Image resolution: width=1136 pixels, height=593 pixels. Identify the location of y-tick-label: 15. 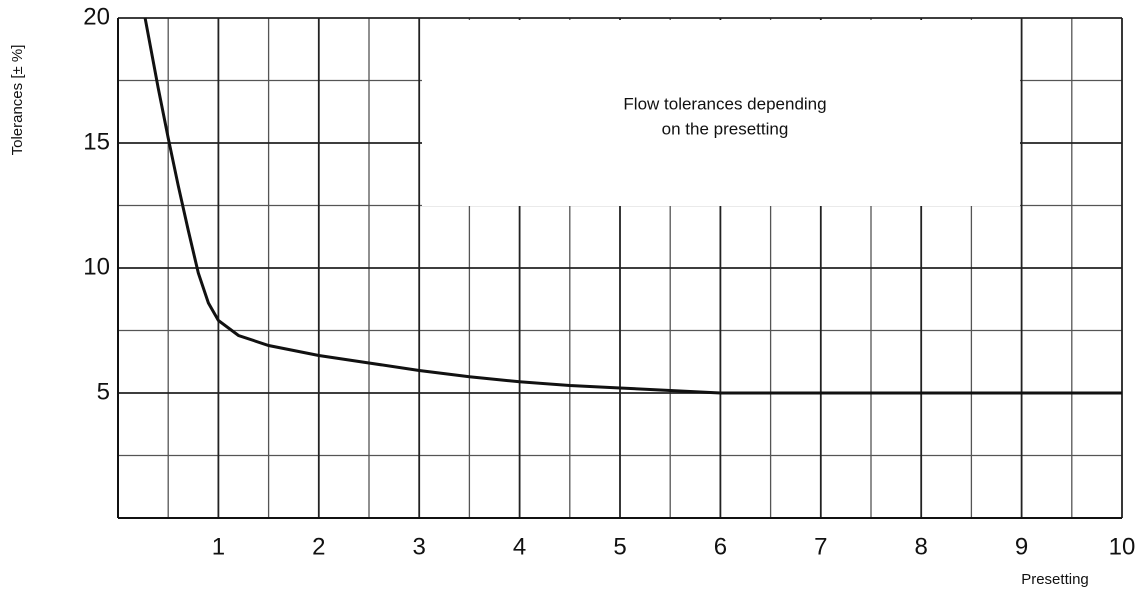
(96, 141).